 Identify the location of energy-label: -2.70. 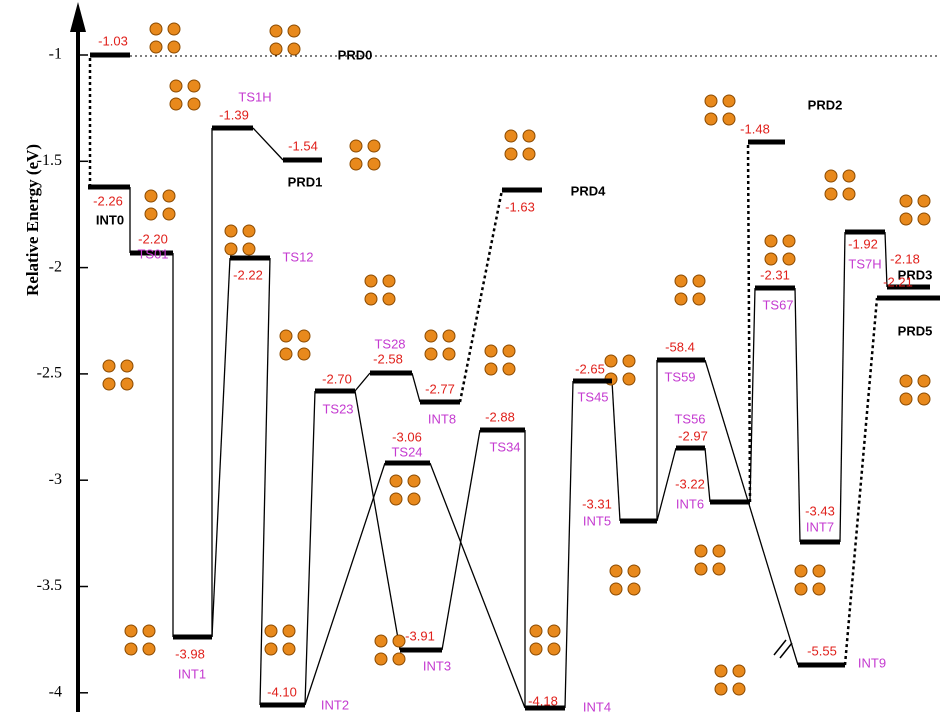
(337, 378).